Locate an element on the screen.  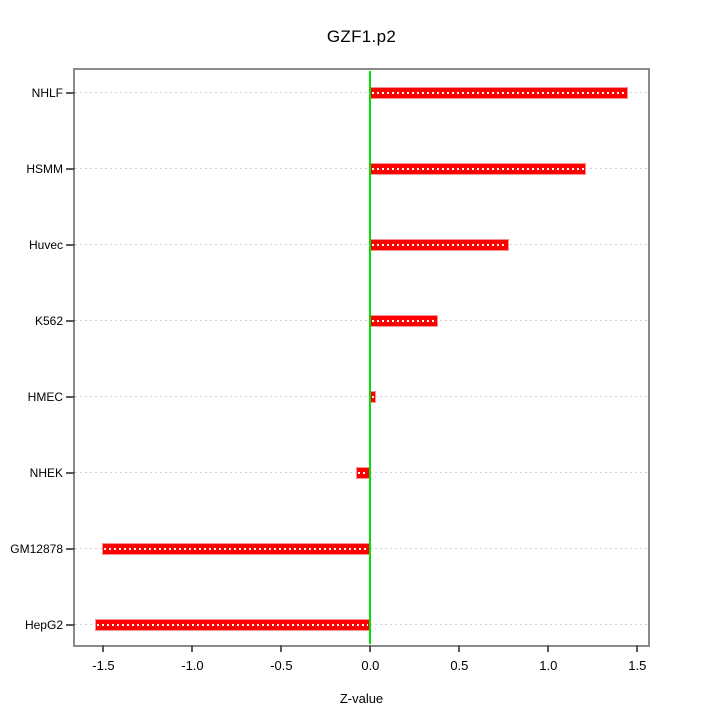
y-tick-label: HepG2 is located at coordinates (43, 625).